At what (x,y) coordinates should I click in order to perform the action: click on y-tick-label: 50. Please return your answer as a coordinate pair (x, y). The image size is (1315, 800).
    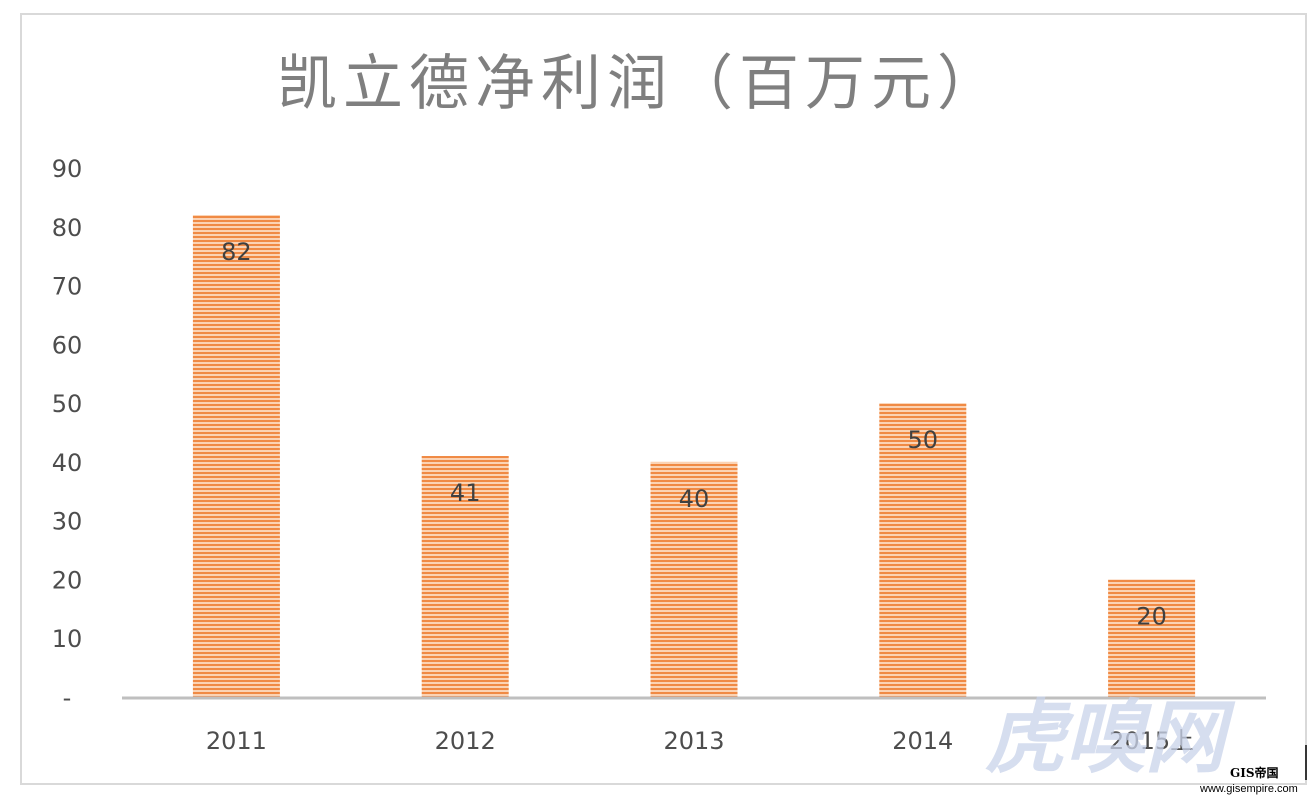
    Looking at the image, I should click on (67, 404).